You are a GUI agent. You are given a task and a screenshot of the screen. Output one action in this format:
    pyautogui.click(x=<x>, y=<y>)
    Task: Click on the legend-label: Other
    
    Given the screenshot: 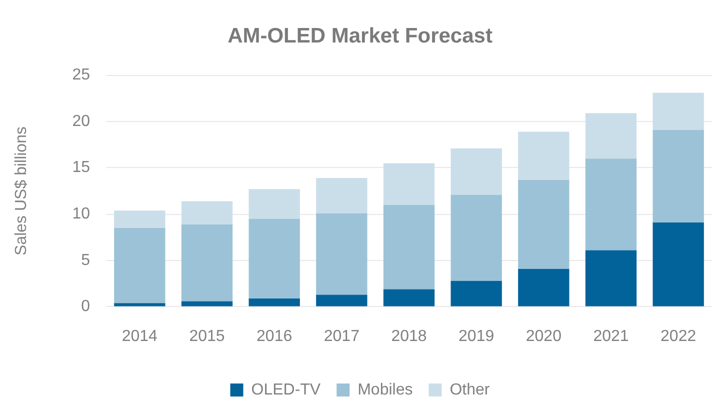 What is the action you would take?
    pyautogui.click(x=470, y=389)
    